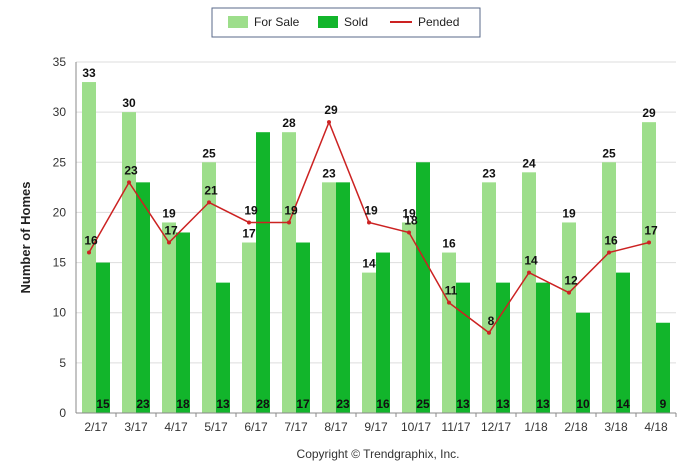 This screenshot has height=467, width=700. What do you see at coordinates (296, 427) in the screenshot?
I see `x-tick-label: 7/17` at bounding box center [296, 427].